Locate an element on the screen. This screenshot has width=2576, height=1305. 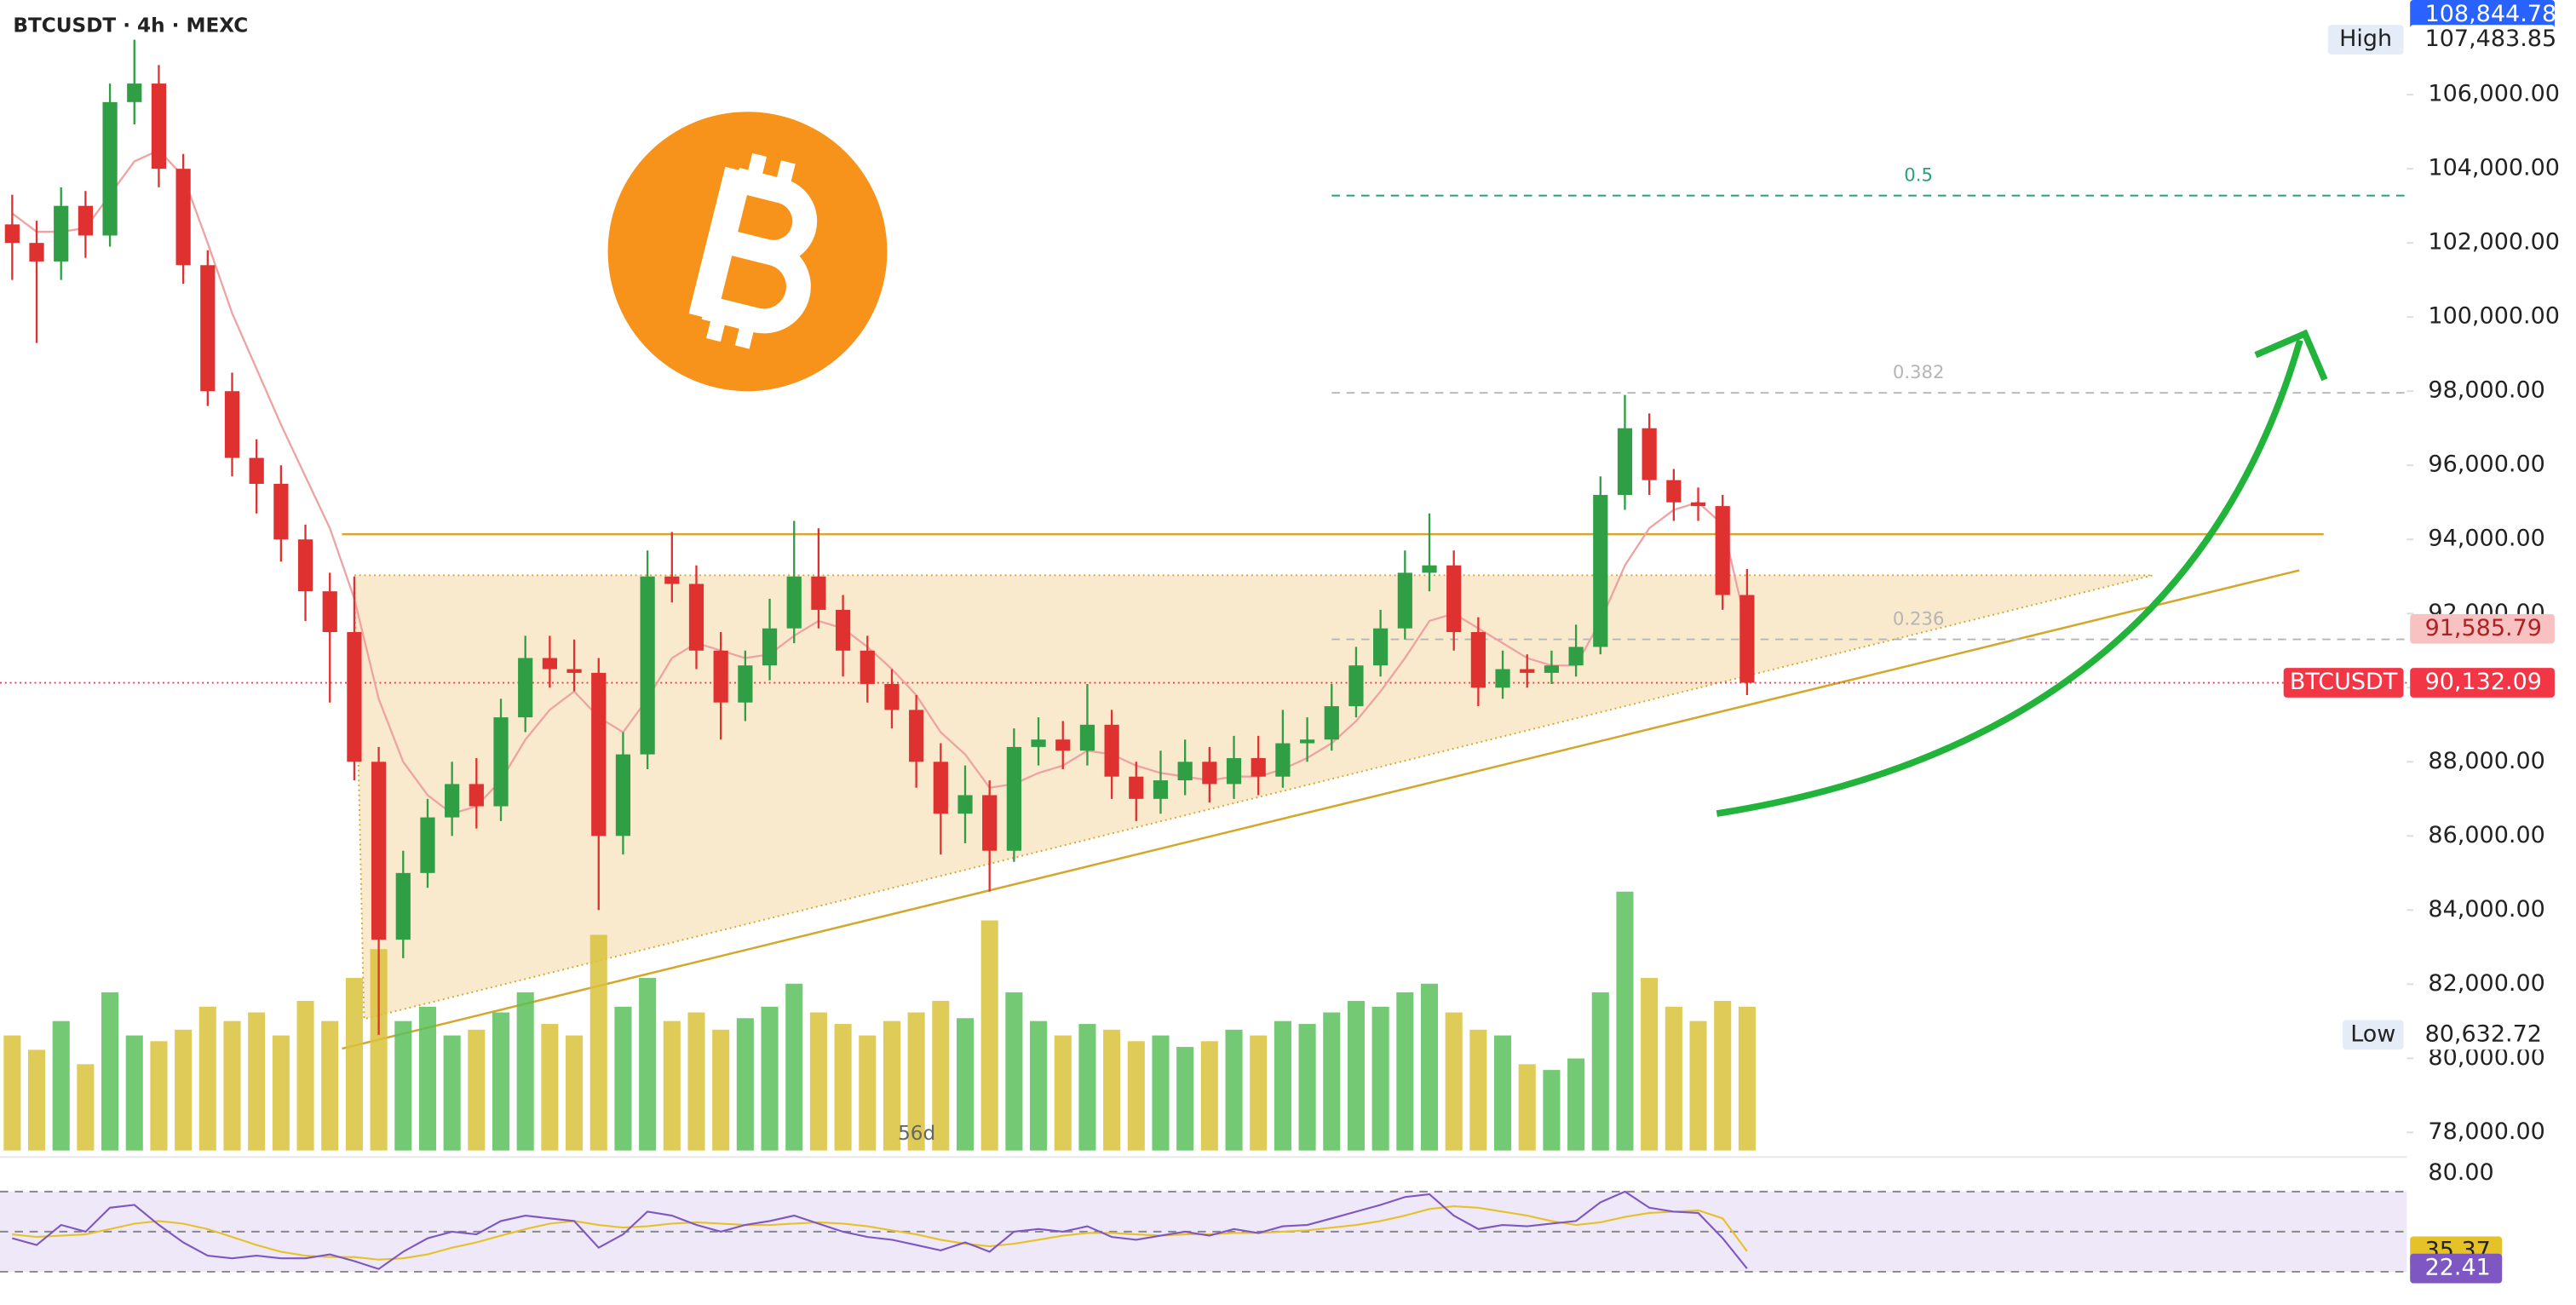
arrow-curve is located at coordinates (2010, 578).